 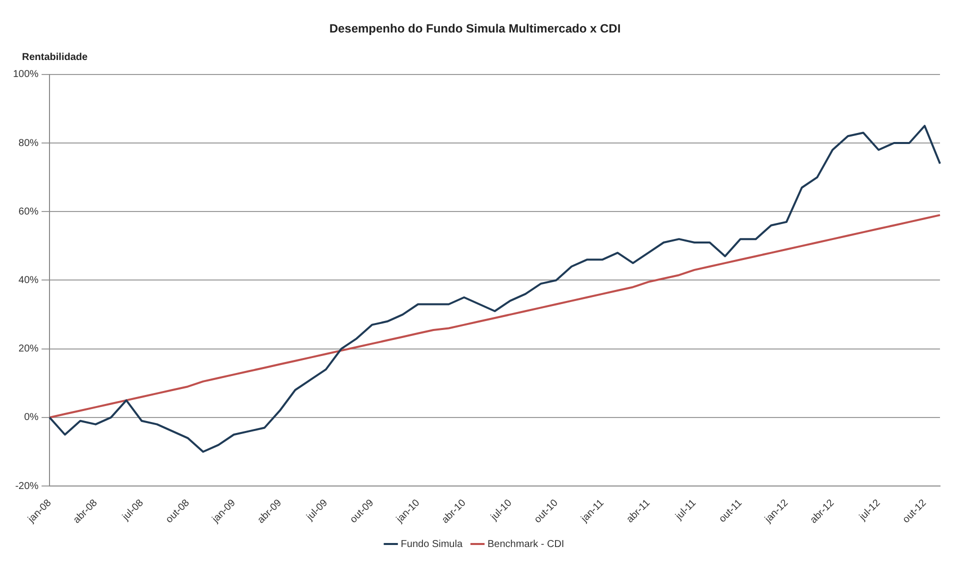 I want to click on y-tick-label: 20%, so click(x=28, y=349).